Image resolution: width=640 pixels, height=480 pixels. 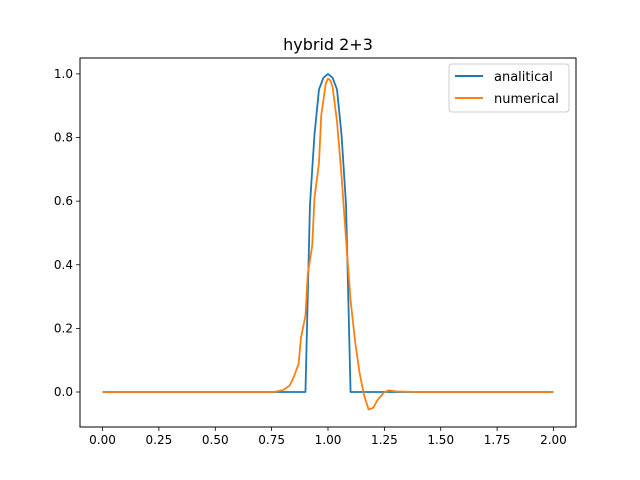 I want to click on legend-label-numerical: numerical, so click(x=526, y=99).